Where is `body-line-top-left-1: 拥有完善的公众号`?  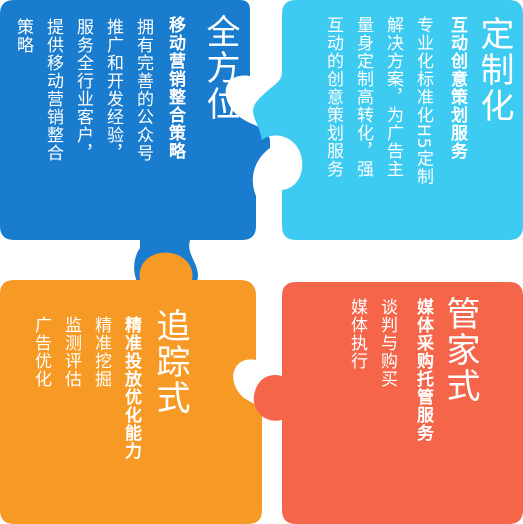
body-line-top-left-1: 拥有完善的公众号 is located at coordinates (143, 90).